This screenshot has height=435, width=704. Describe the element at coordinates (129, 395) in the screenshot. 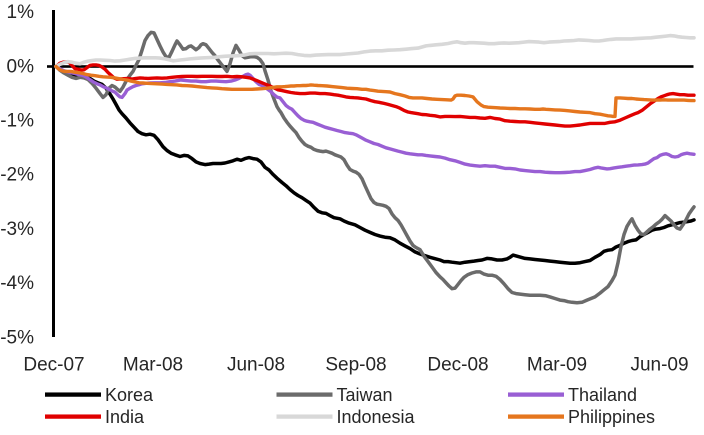

I see `svg-text: Korea` at that location.